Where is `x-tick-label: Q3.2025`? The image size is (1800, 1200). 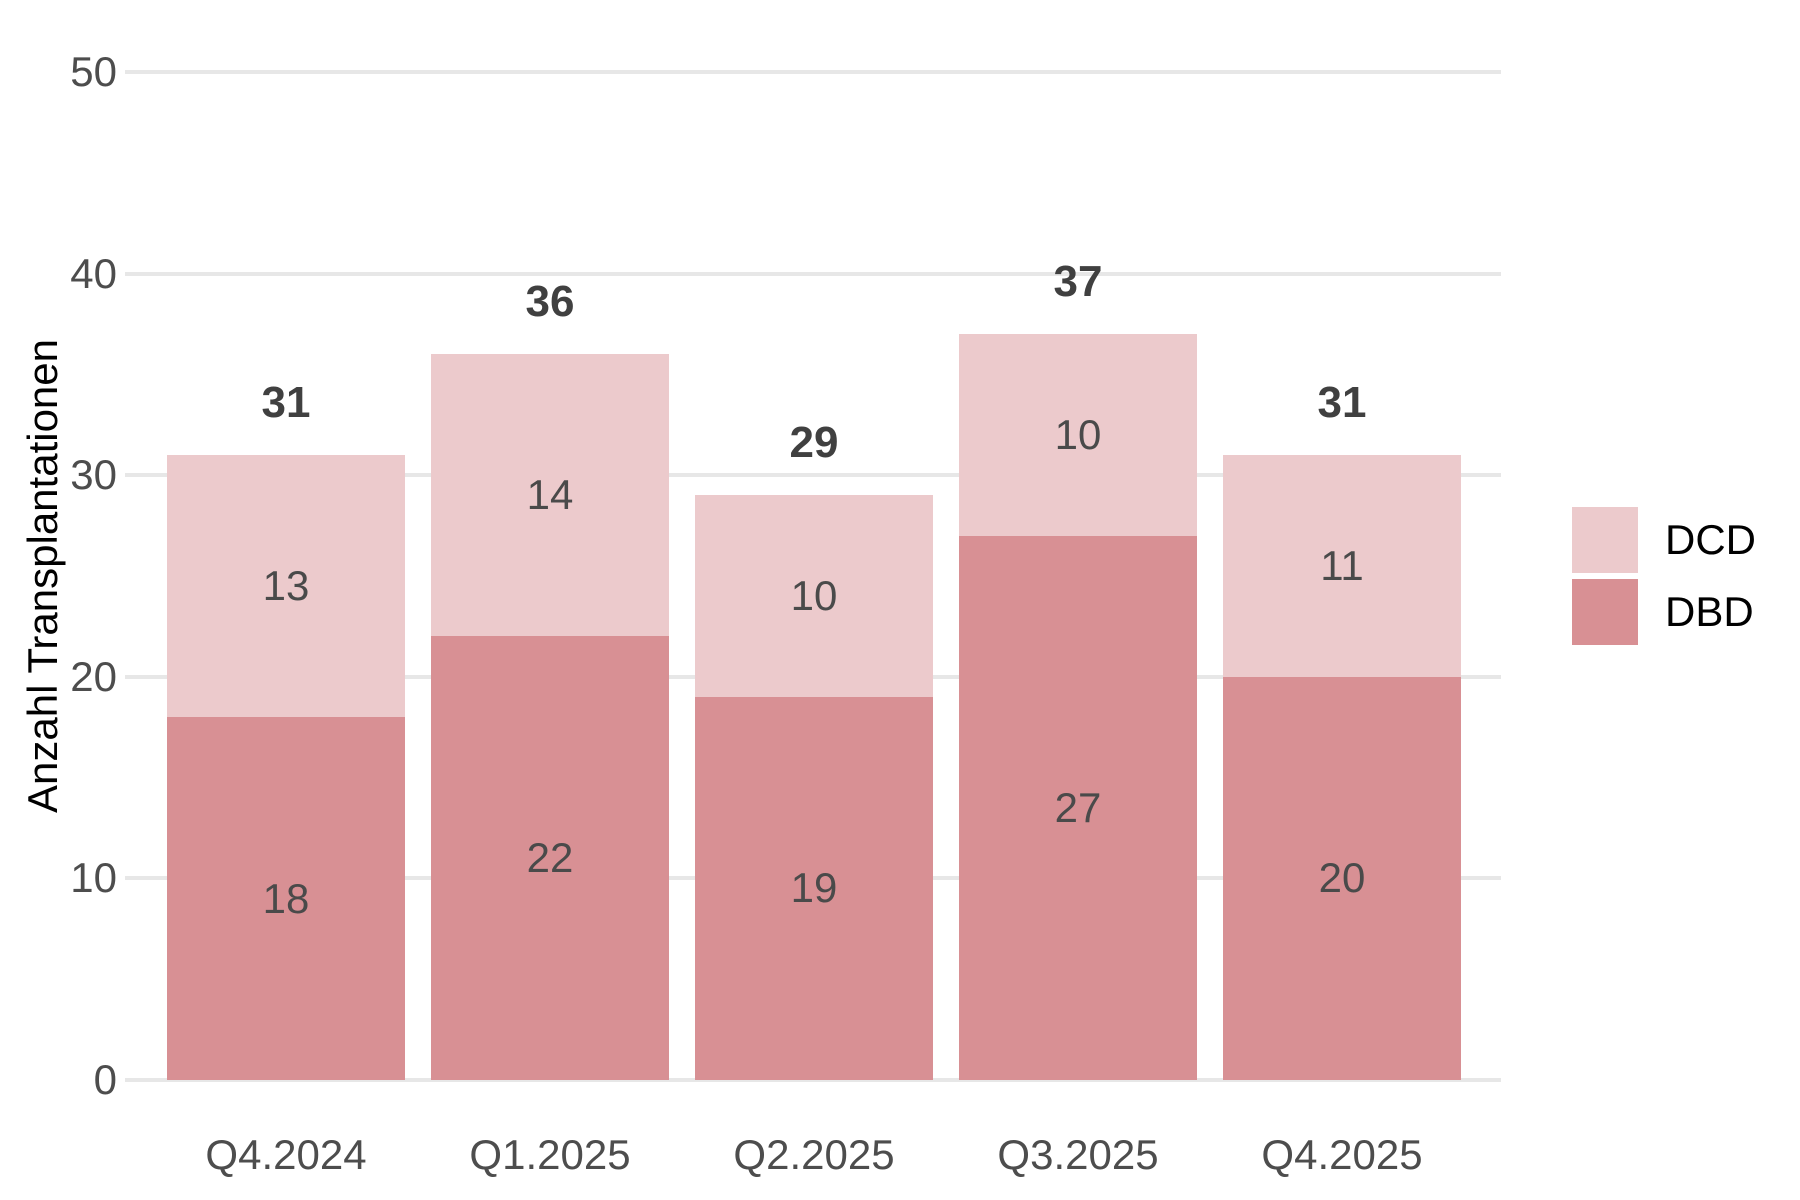
x-tick-label: Q3.2025 is located at coordinates (1078, 1154).